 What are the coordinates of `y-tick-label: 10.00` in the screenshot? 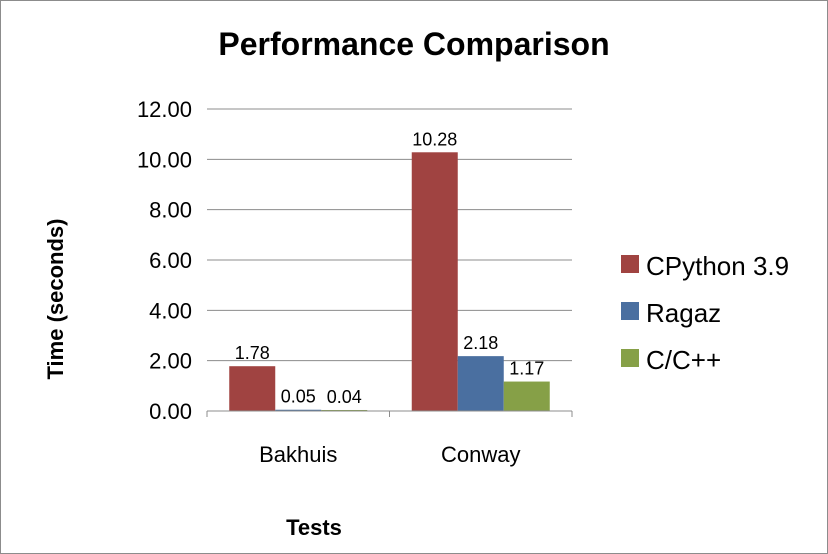 It's located at (164, 159).